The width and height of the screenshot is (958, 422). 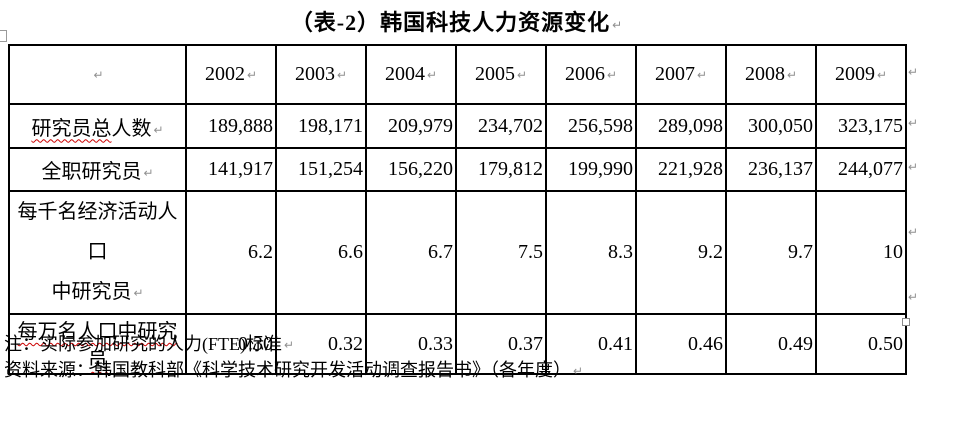 I want to click on footnote-fte-text: 注：实际参加研究的人力(FTE)标准, so click(x=143, y=344).